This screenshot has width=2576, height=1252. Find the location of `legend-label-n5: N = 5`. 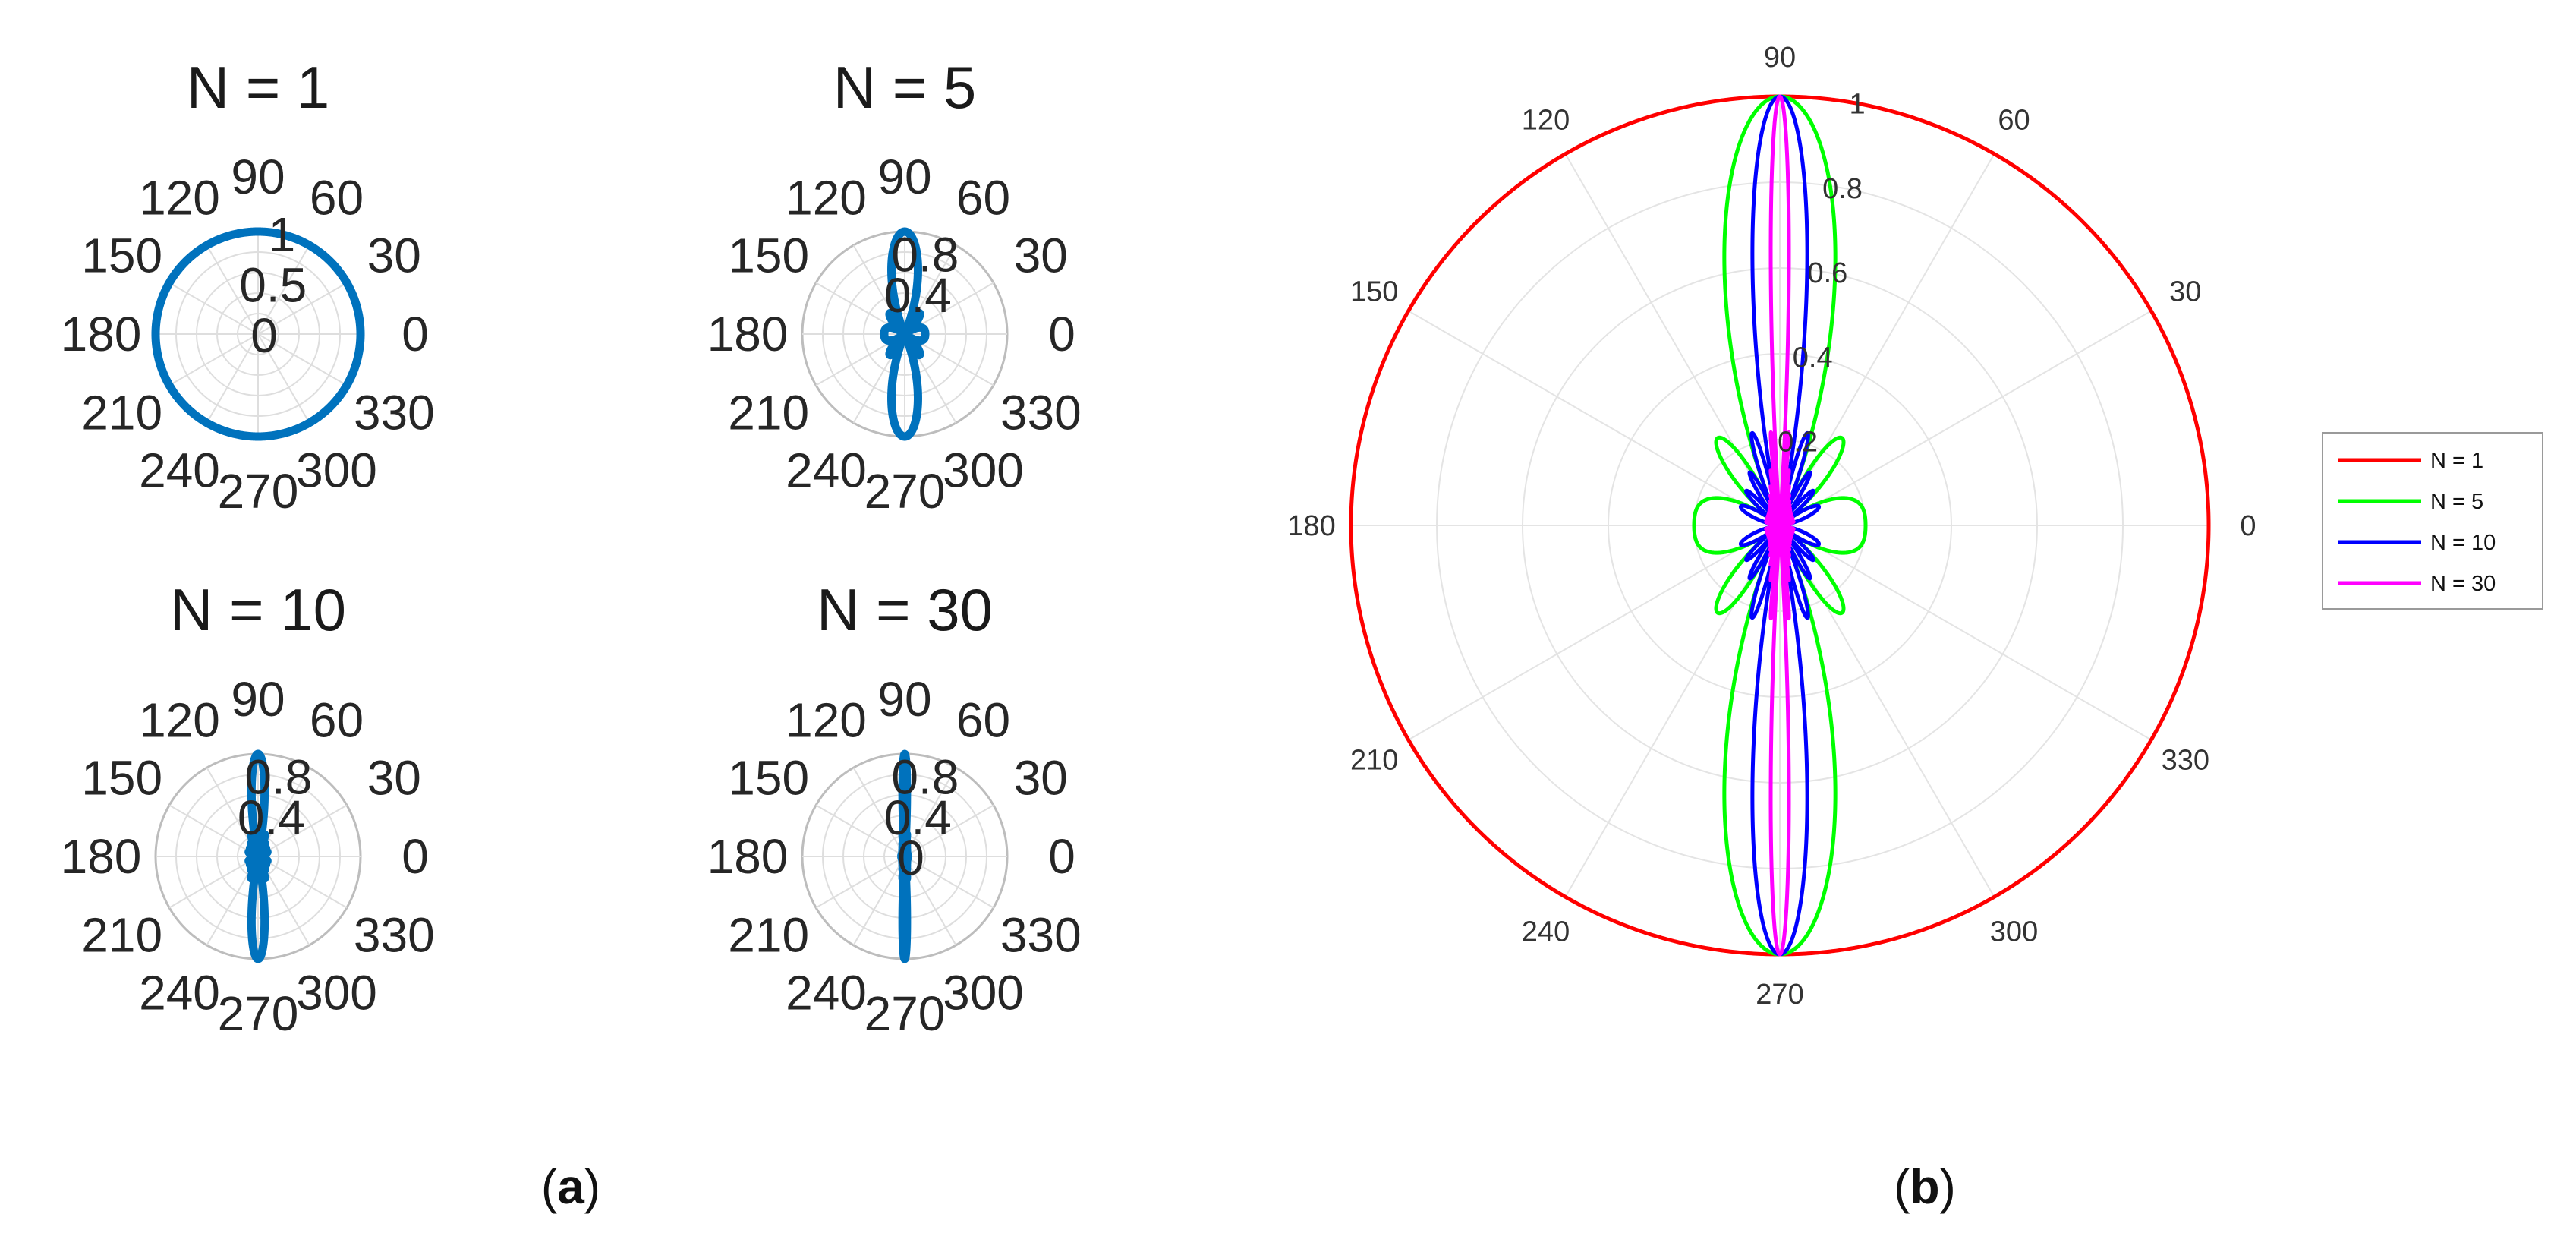

legend-label-n5: N = 5 is located at coordinates (2456, 502).